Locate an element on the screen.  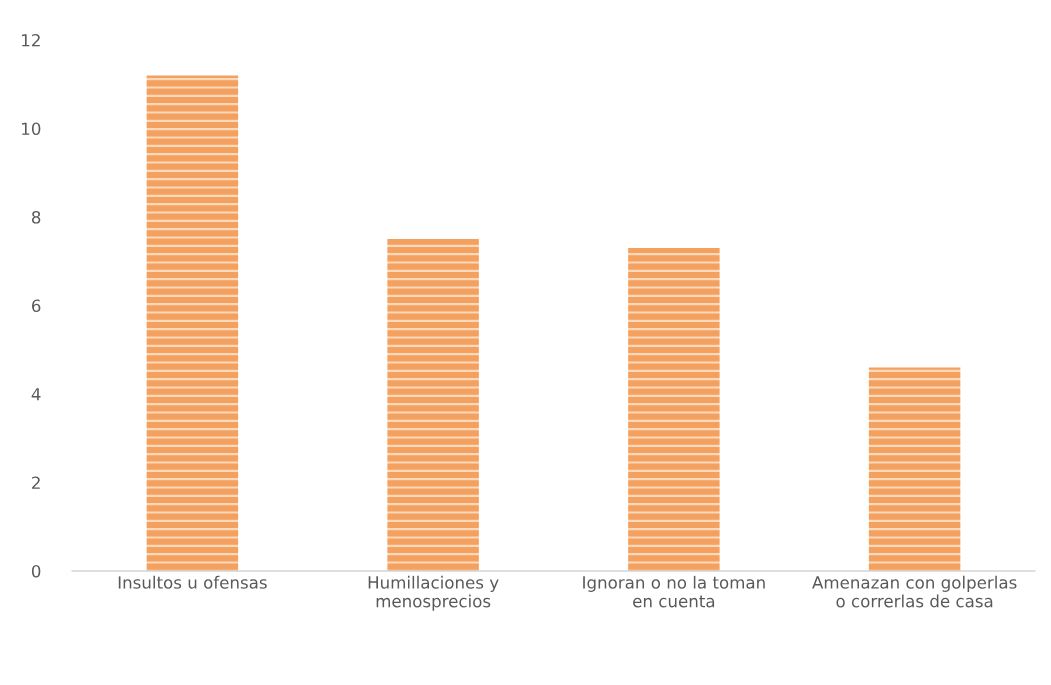
x-tick-label: Insultos u ofensas is located at coordinates (192, 582).